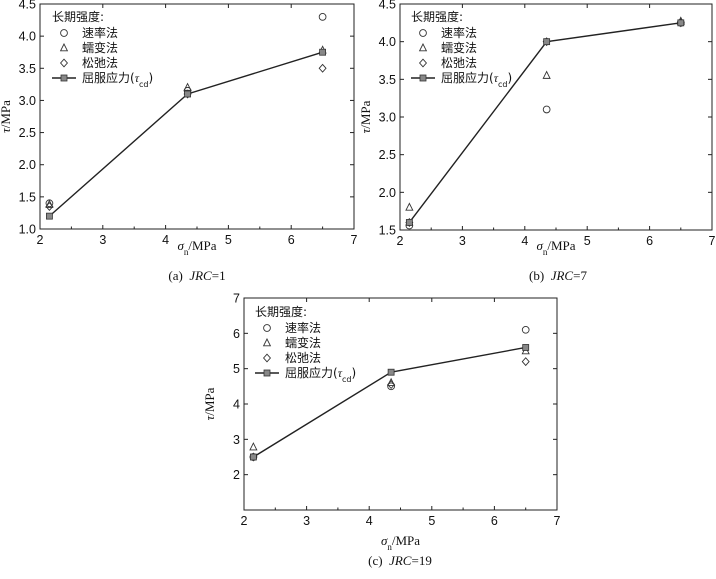 The height and width of the screenshot is (579, 716). Describe the element at coordinates (303, 358) in the screenshot. I see `legend-entry: 松弛法` at that location.